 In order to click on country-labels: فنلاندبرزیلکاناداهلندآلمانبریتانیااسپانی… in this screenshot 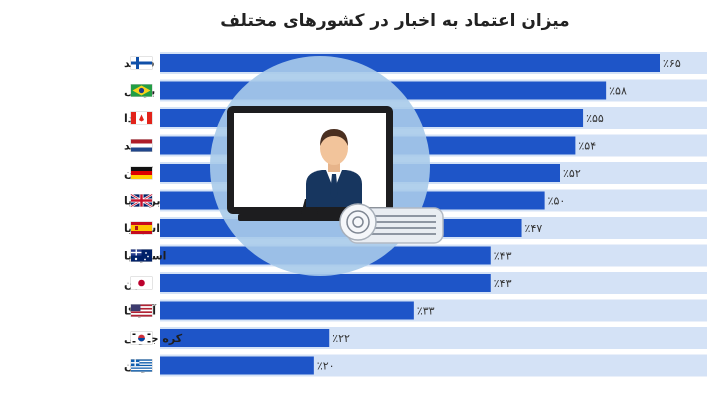, I will do `click(153, 215)`.